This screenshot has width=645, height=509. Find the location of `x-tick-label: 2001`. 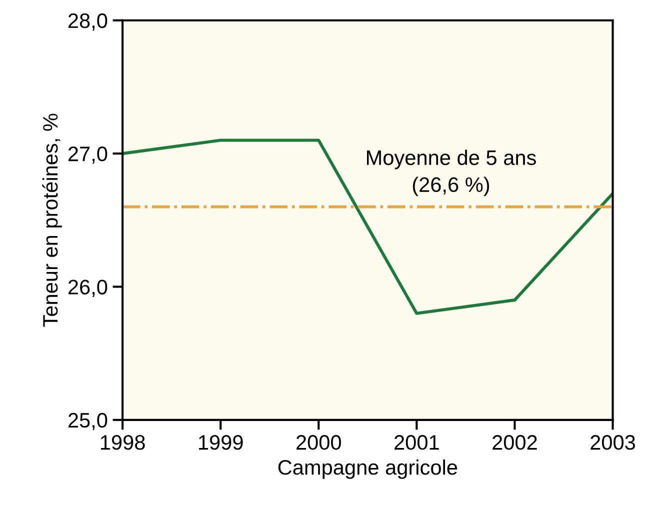

x-tick-label: 2001 is located at coordinates (416, 442).